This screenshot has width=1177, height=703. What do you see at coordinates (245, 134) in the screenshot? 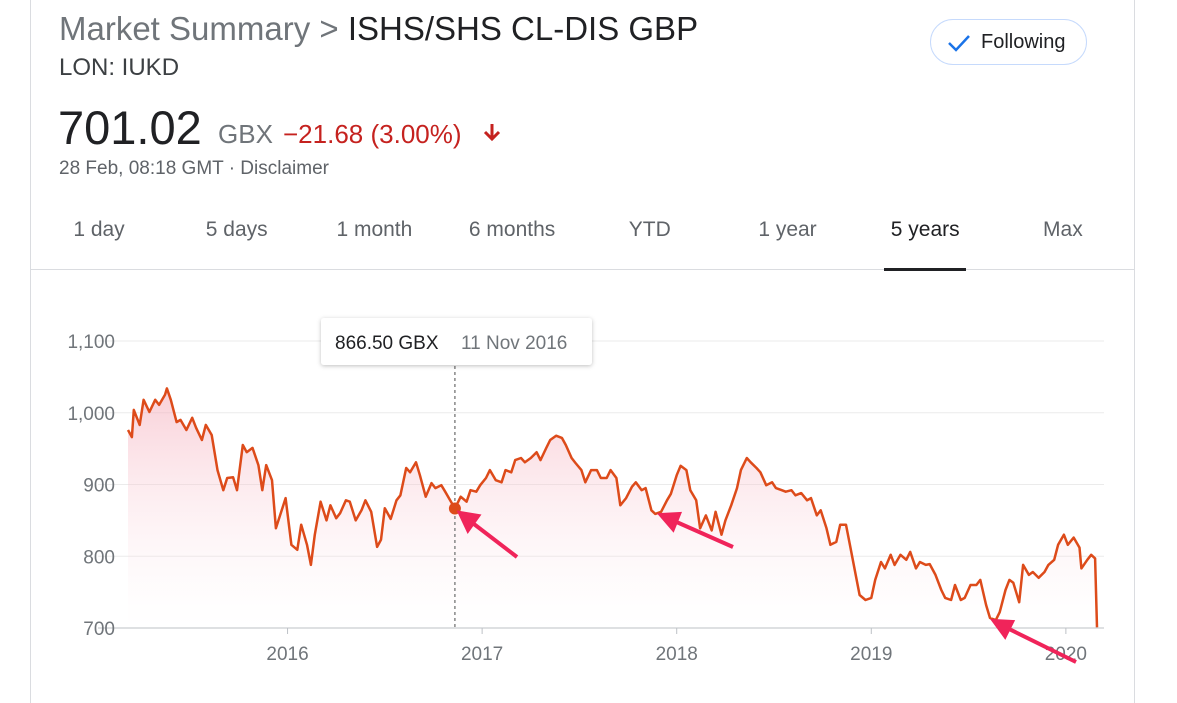
I see `currency: GBX` at bounding box center [245, 134].